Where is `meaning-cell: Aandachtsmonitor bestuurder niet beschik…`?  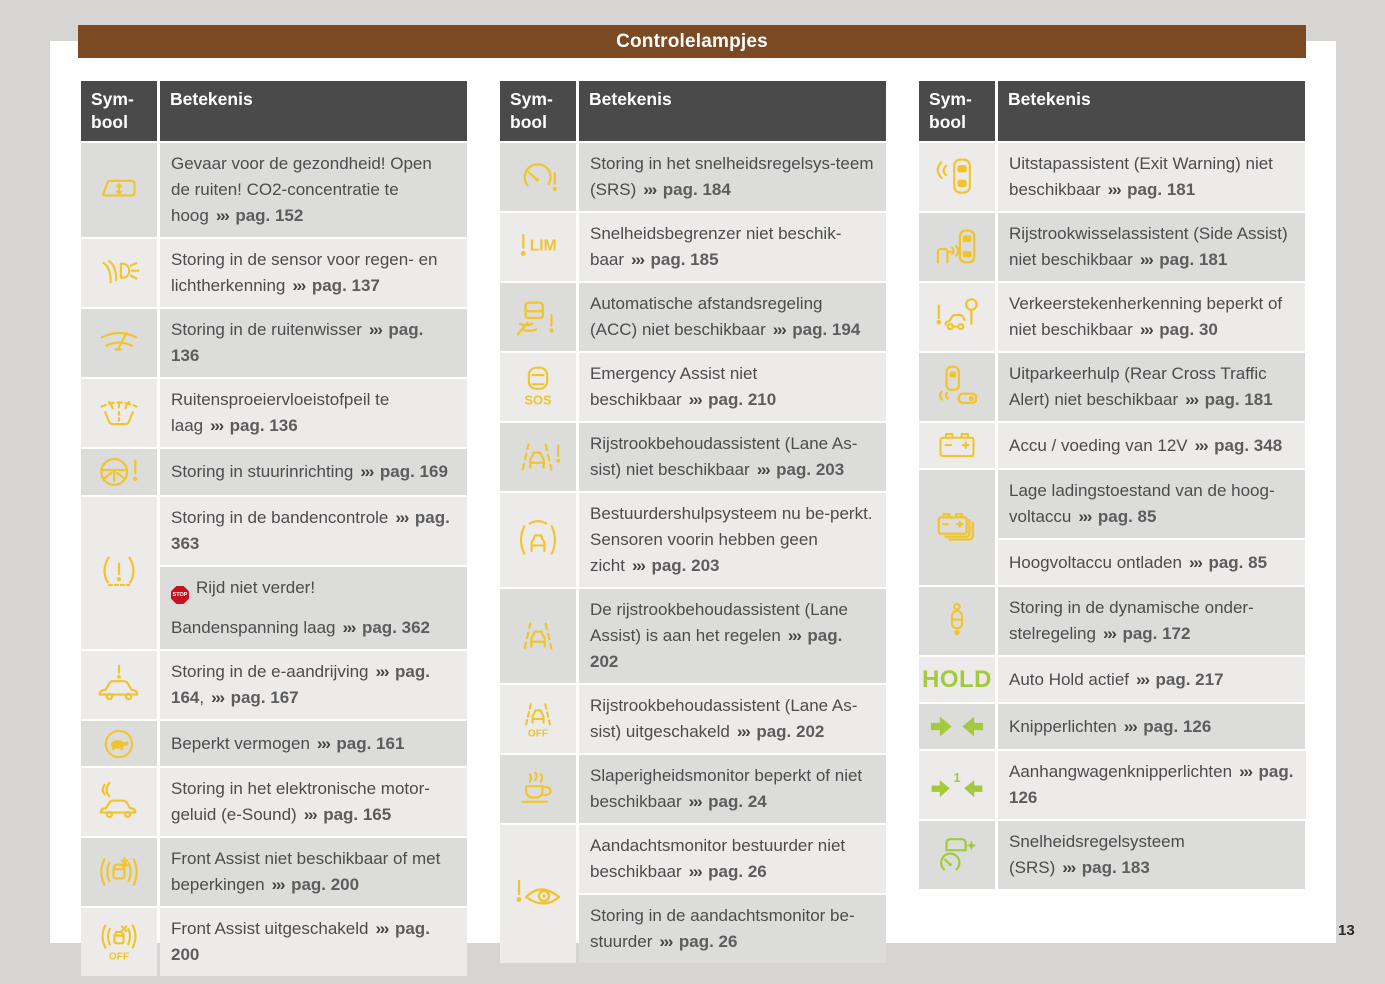 meaning-cell: Aandachtsmonitor bestuurder niet beschik… is located at coordinates (732, 859).